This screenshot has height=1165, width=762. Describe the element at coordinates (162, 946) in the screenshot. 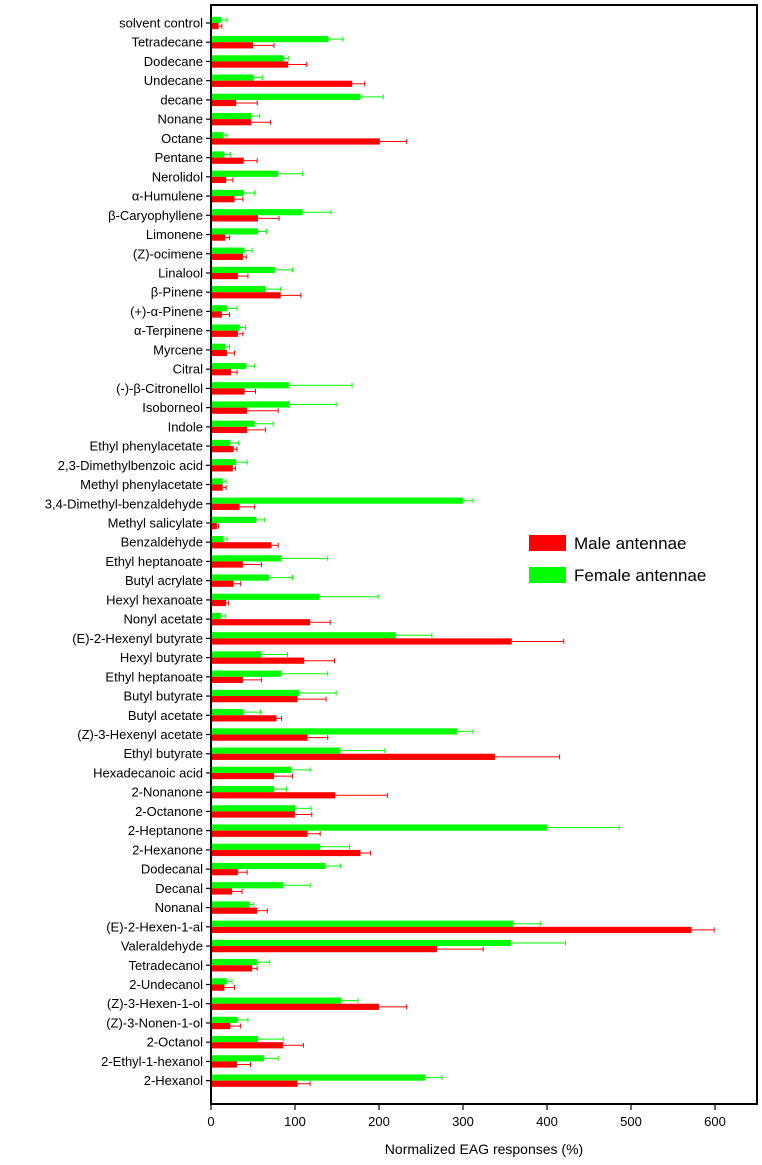

I see `category-label: Valeraldehyde` at that location.